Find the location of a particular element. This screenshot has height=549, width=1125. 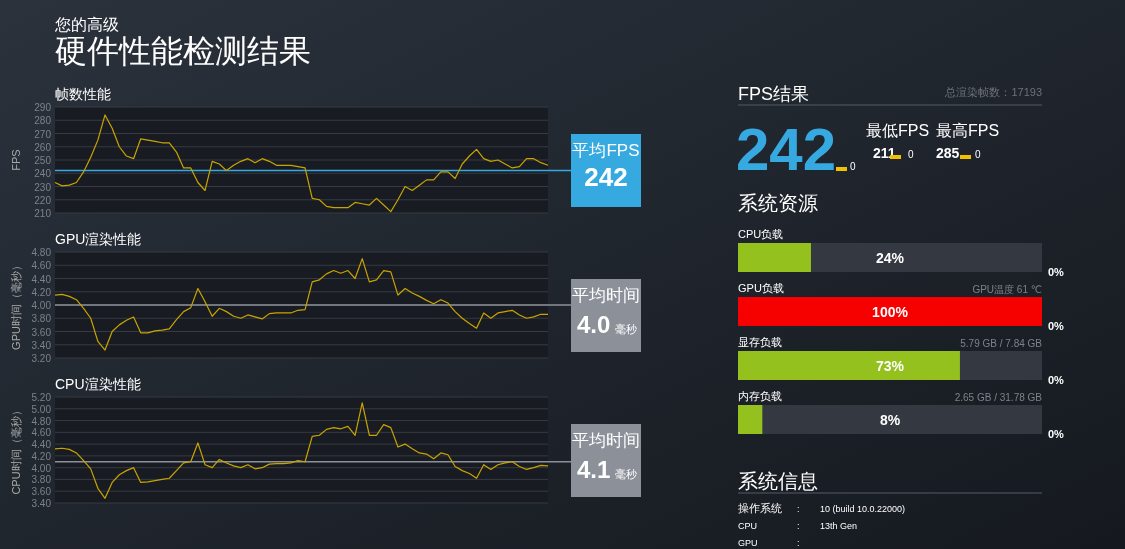

data-label: 8% is located at coordinates (890, 419).